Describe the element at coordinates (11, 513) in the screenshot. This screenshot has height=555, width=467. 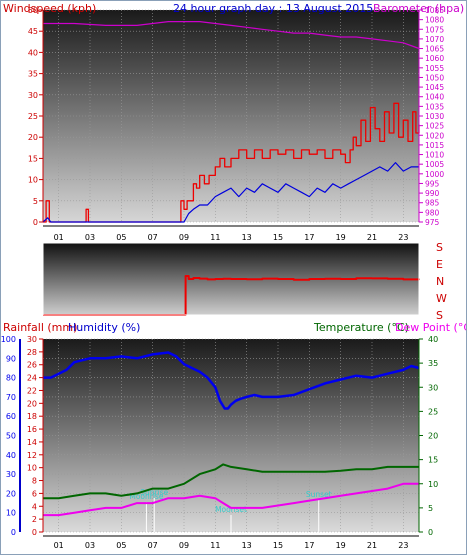
I see `humidity-tick-label-10: 10` at that location.